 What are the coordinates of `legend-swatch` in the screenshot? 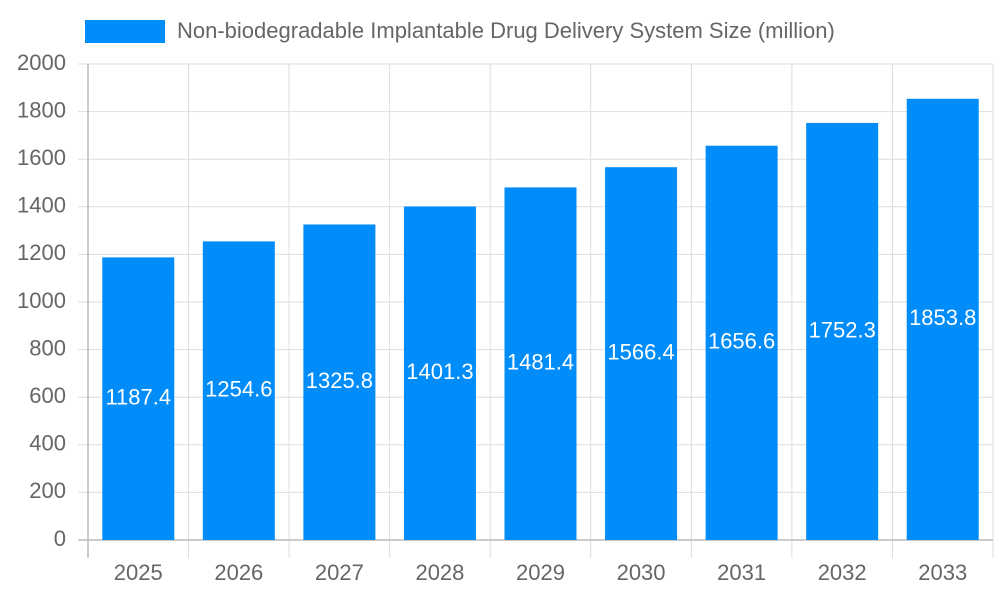 It's located at (125, 31).